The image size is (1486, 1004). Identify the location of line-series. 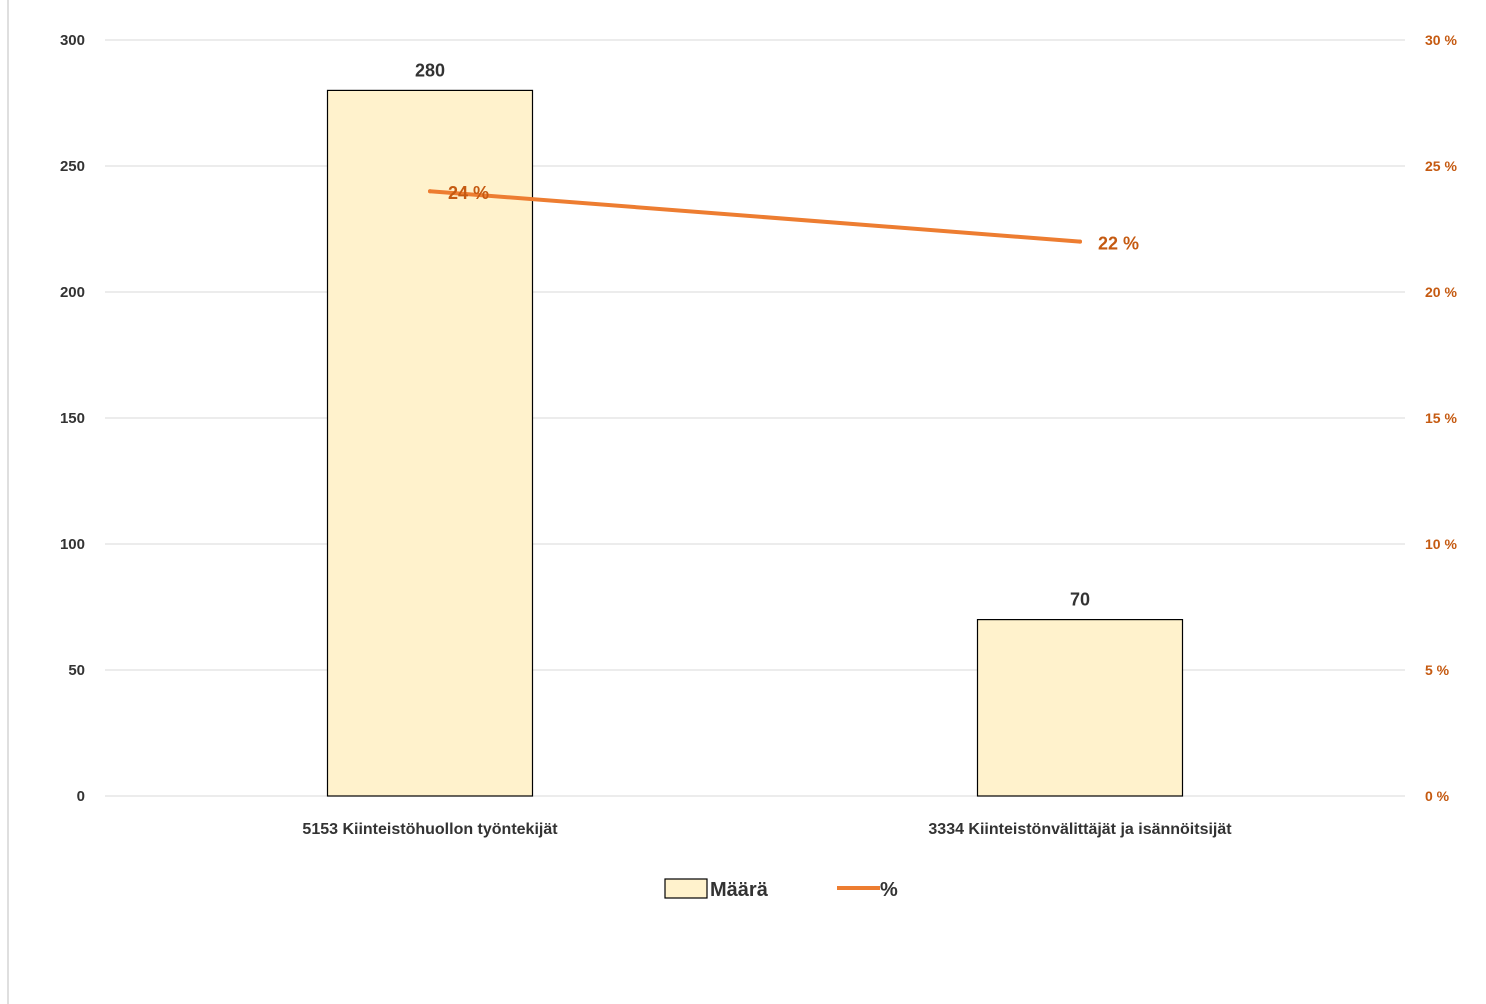
(755, 216).